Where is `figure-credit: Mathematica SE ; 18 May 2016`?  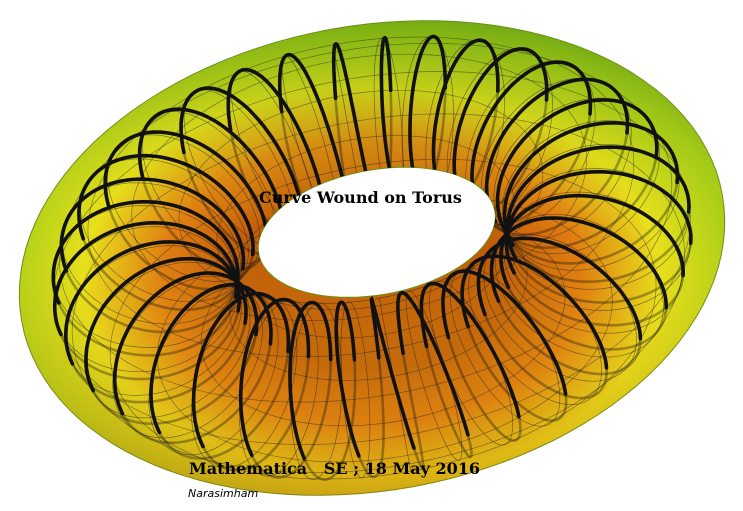
figure-credit: Mathematica SE ; 18 May 2016 is located at coordinates (334, 468).